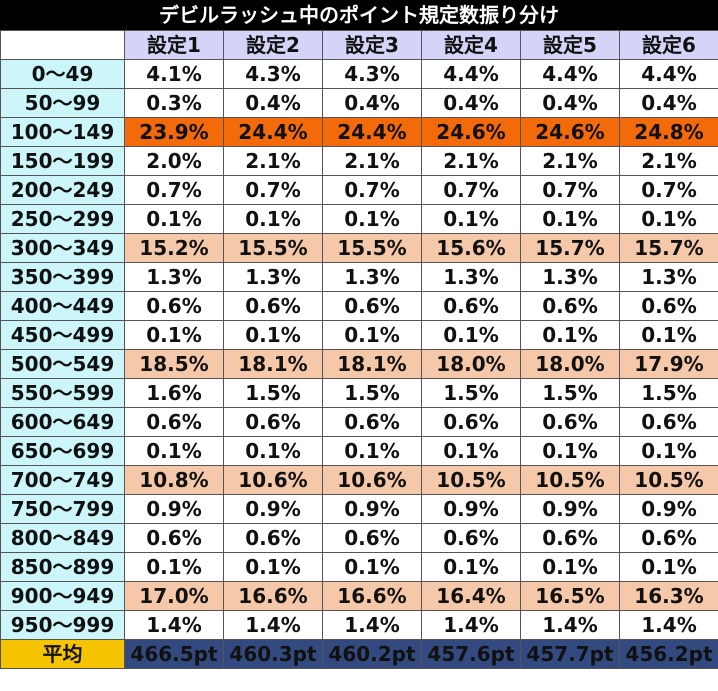  Describe the element at coordinates (273, 132) in the screenshot. I see `value-cell: 24.4%` at that location.